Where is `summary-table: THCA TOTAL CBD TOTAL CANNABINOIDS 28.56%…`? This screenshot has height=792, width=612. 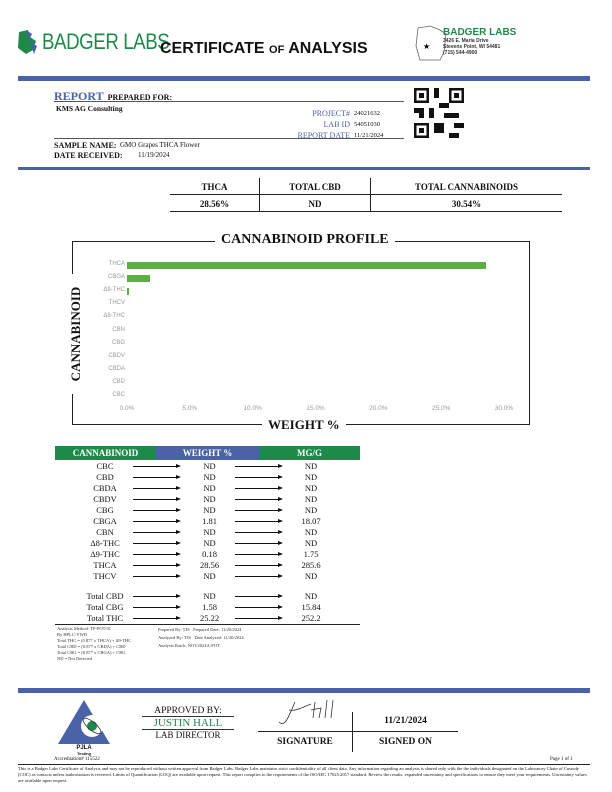 summary-table: THCA TOTAL CBD TOTAL CANNABINOIDS 28.56%… is located at coordinates (366, 195).